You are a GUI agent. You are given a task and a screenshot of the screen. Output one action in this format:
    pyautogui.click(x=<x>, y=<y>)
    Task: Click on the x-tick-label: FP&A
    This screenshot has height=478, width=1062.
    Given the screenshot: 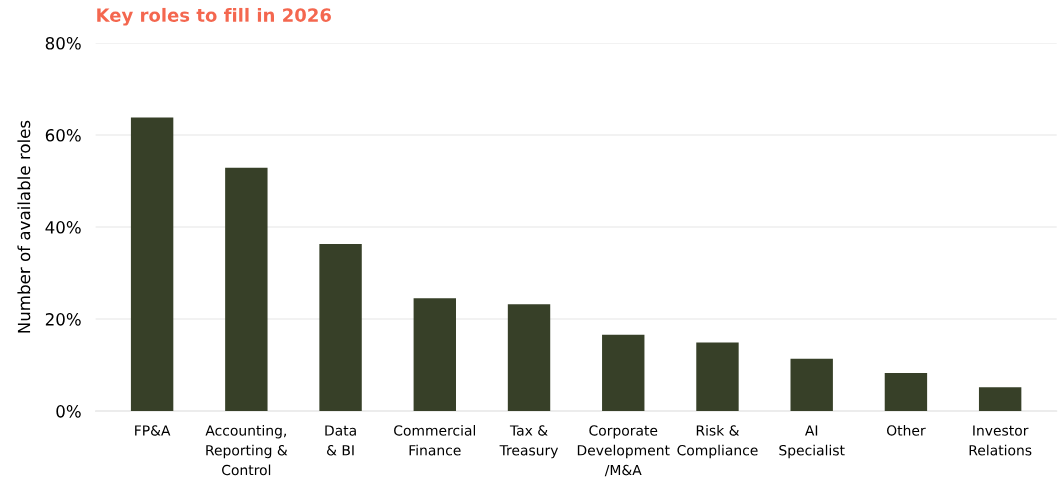 What is the action you would take?
    pyautogui.click(x=153, y=430)
    